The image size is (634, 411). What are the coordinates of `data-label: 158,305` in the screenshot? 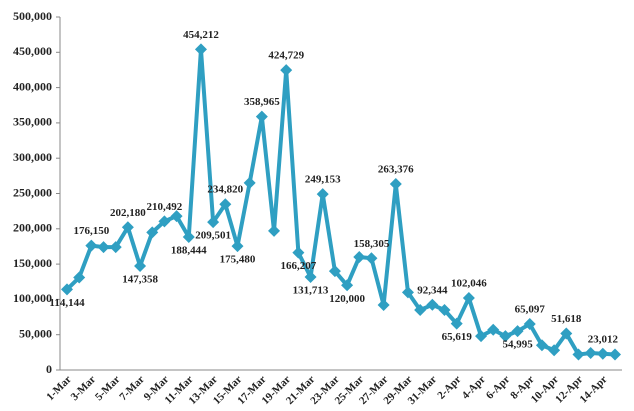 It's located at (372, 244).